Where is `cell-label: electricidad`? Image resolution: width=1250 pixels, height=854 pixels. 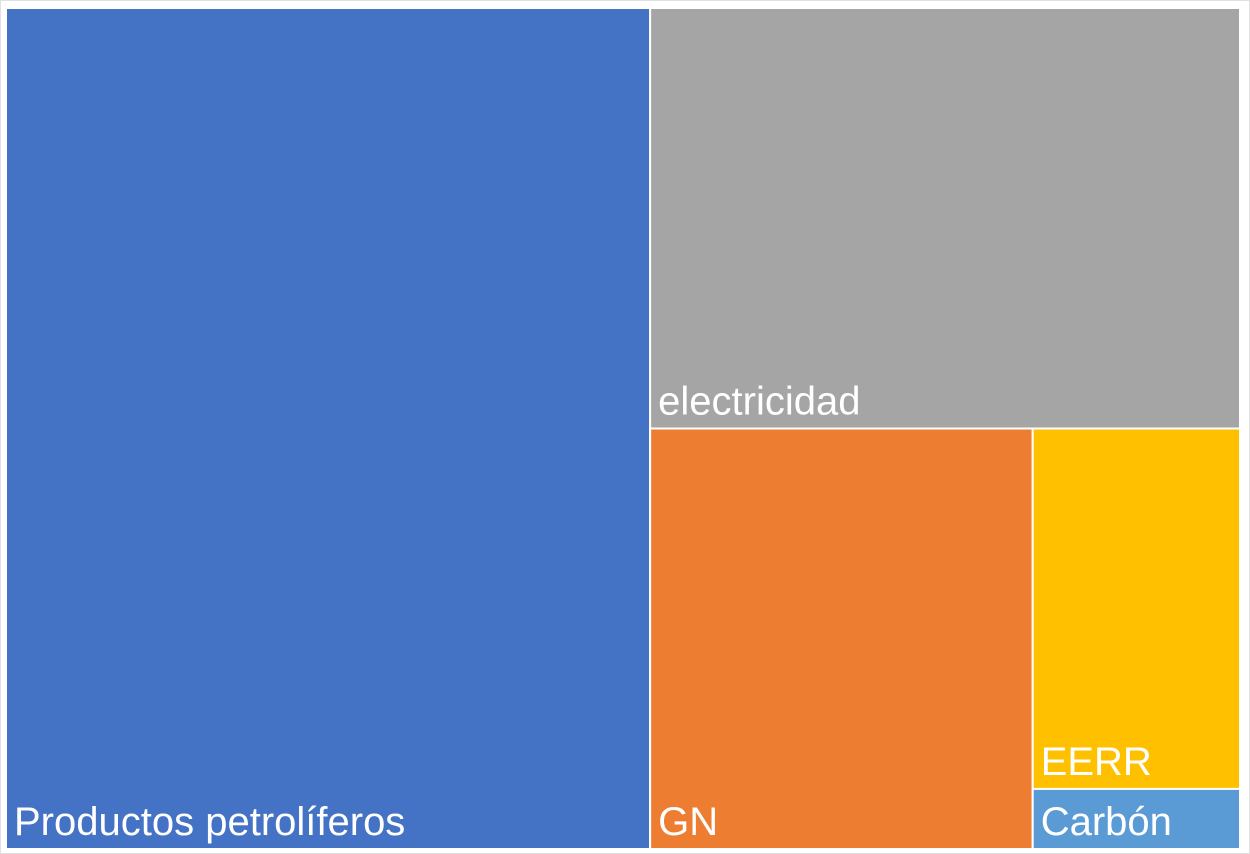
cell-label: electricidad is located at coordinates (759, 402).